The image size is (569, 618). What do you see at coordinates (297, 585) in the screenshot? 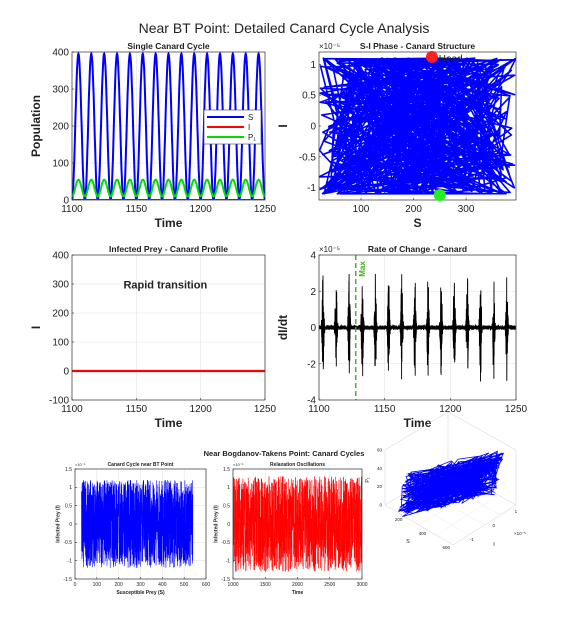
I see `x-tick-label: 2000` at bounding box center [297, 585].